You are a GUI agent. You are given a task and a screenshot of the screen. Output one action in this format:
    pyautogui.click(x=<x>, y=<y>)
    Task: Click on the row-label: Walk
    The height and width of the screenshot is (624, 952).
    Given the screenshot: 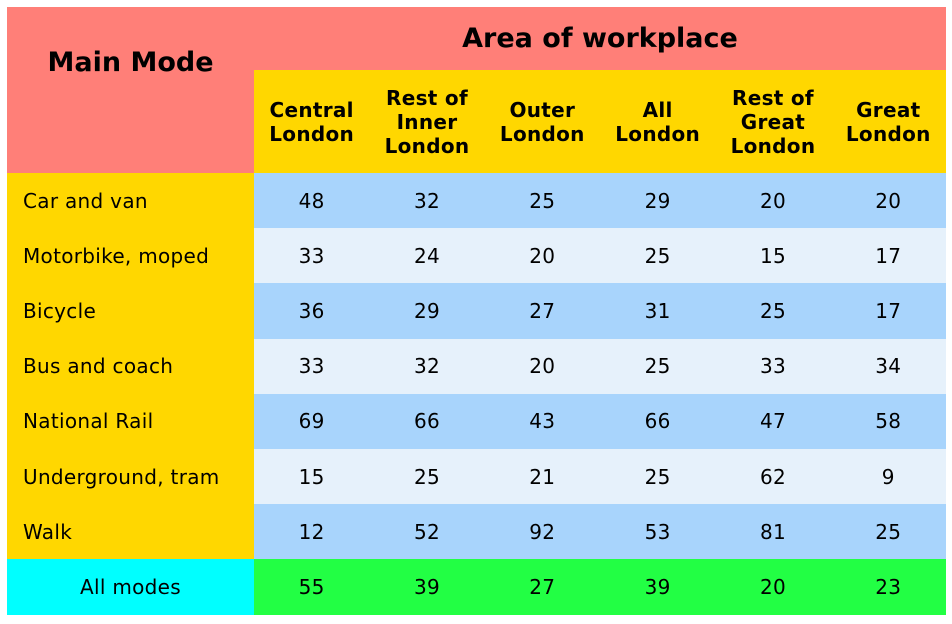 What is the action you would take?
    pyautogui.click(x=130, y=532)
    